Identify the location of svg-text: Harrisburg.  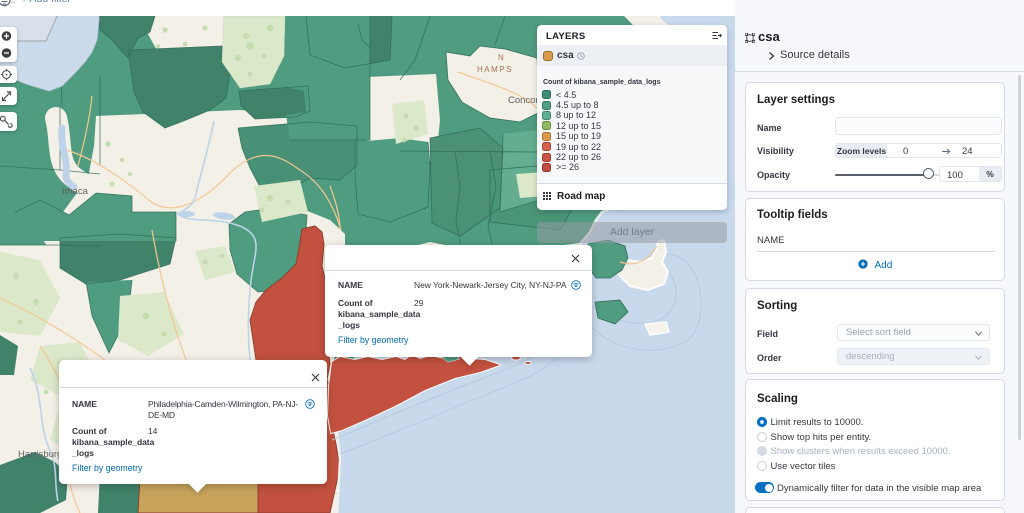
(40, 454).